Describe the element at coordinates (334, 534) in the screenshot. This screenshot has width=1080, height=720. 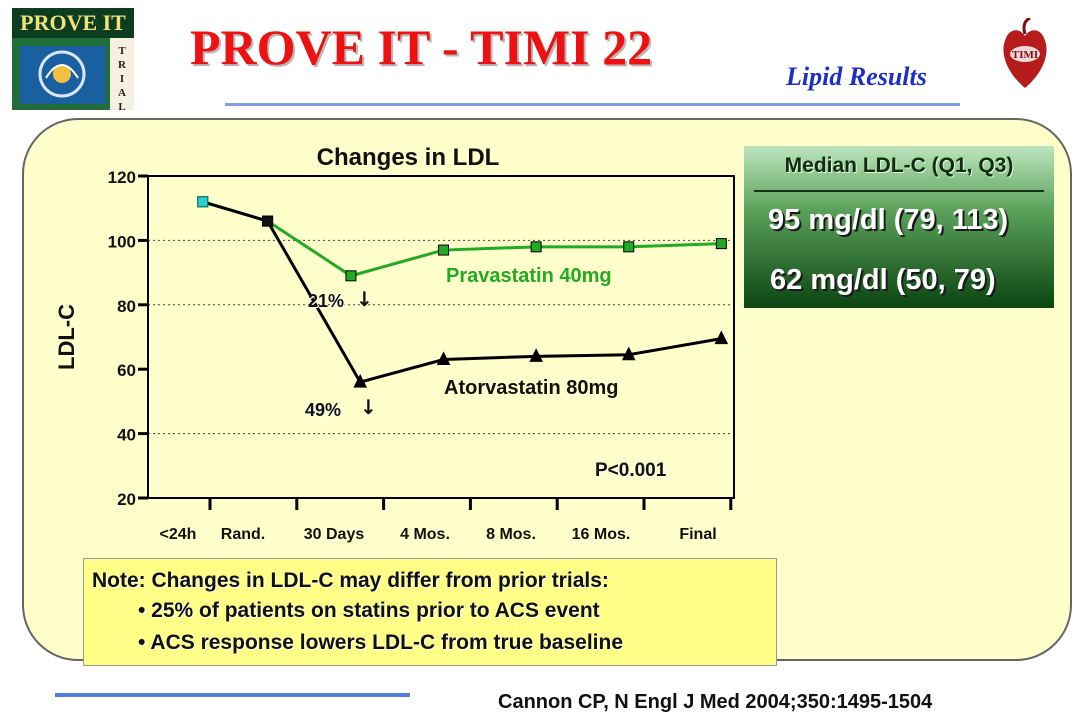
I see `x-tick-label: 30 Days` at that location.